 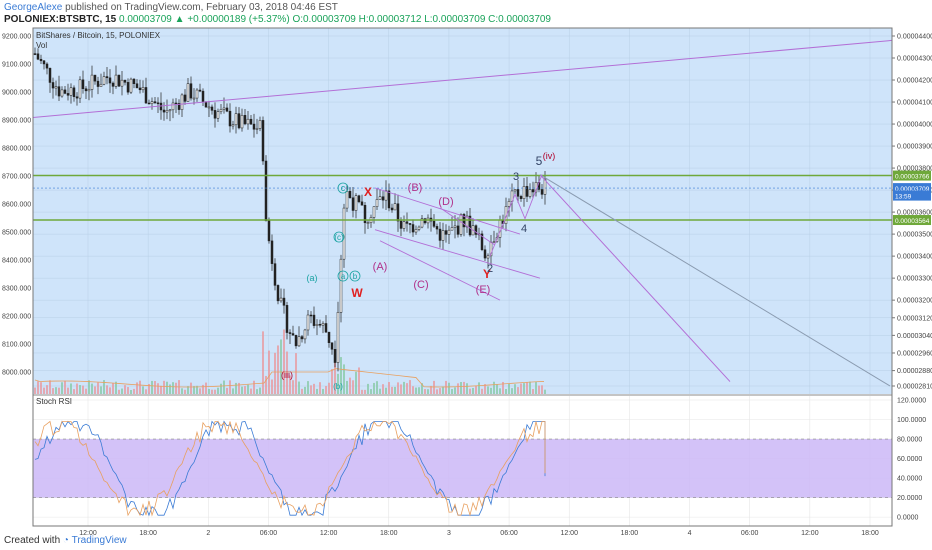 I want to click on right-tick-label: 0.00004200, so click(x=914, y=81).